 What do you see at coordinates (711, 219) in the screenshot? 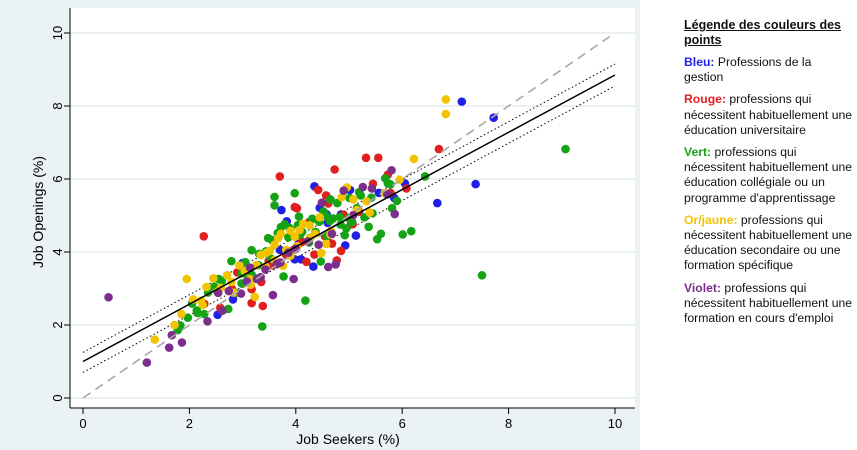
I see `legend-key: Or/jaune:` at bounding box center [711, 219].